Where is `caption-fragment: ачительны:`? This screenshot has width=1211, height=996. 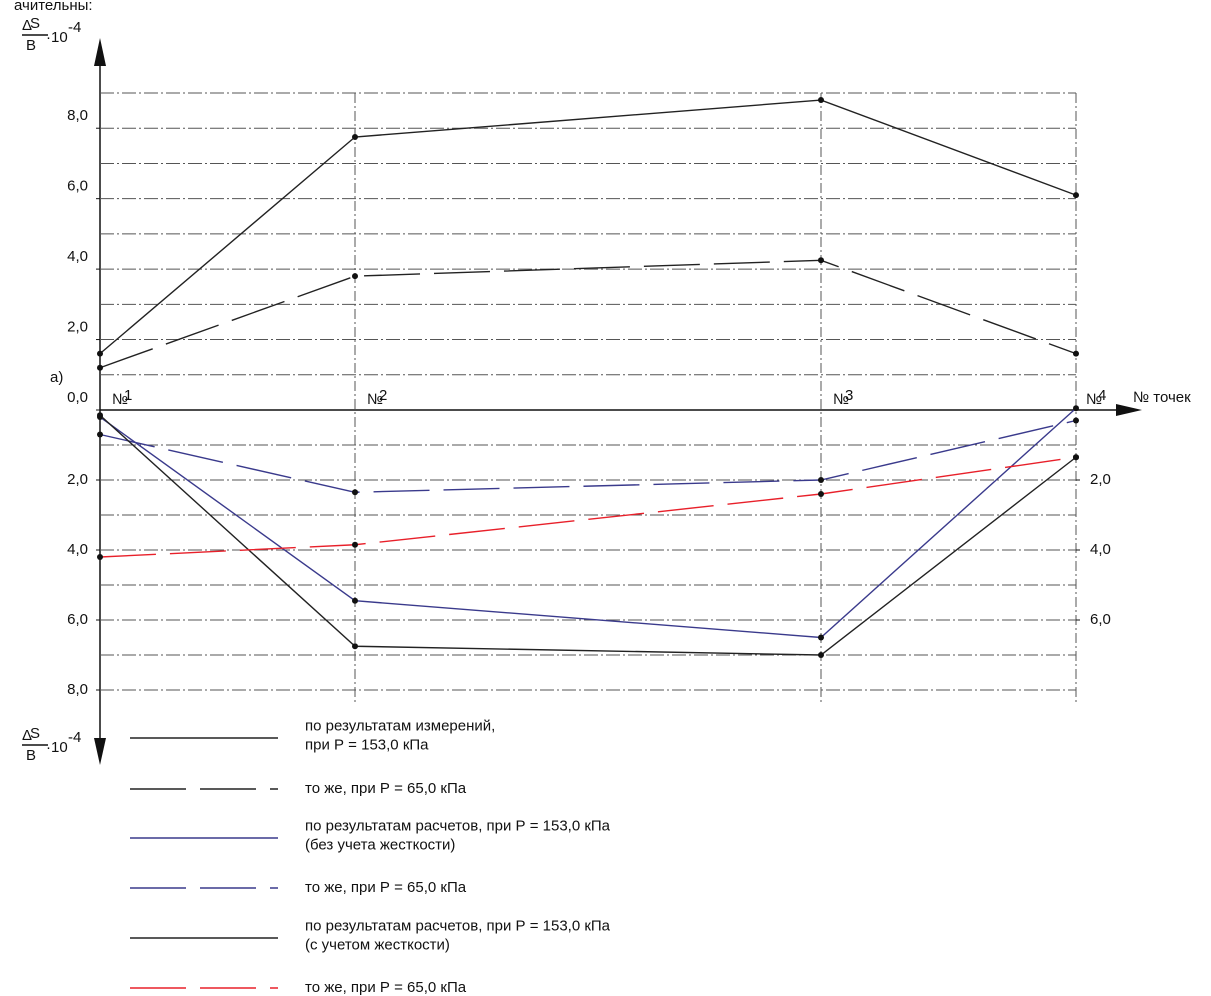 caption-fragment: ачительны: is located at coordinates (53, 7).